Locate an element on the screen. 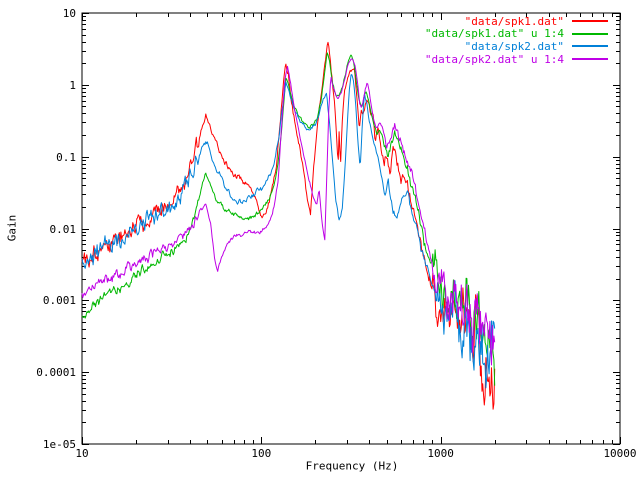 The width and height of the screenshot is (640, 480). legend-label: "data/spk2.dat" u 1:4 is located at coordinates (494, 59).